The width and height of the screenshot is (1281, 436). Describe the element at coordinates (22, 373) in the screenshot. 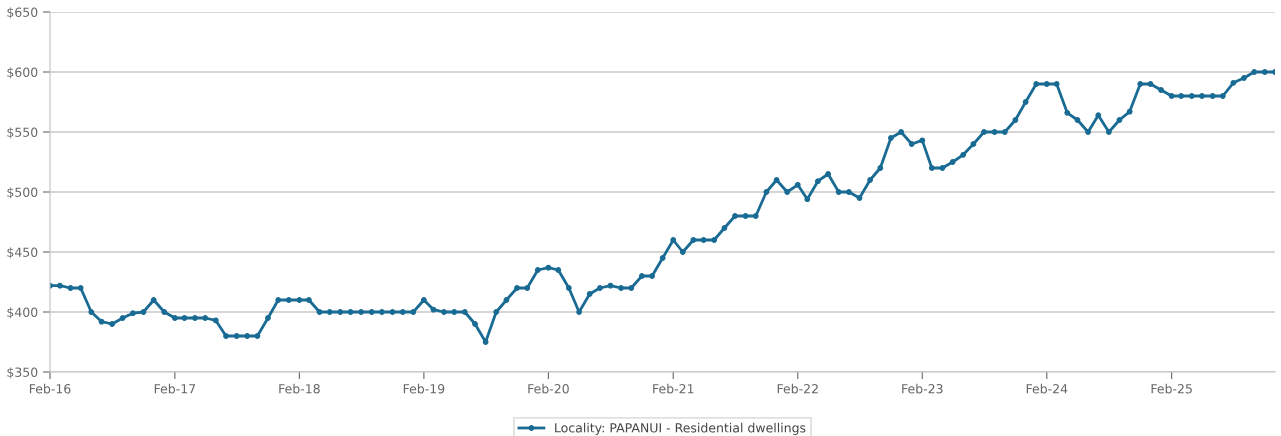

I see `y-tick-label: $350` at that location.